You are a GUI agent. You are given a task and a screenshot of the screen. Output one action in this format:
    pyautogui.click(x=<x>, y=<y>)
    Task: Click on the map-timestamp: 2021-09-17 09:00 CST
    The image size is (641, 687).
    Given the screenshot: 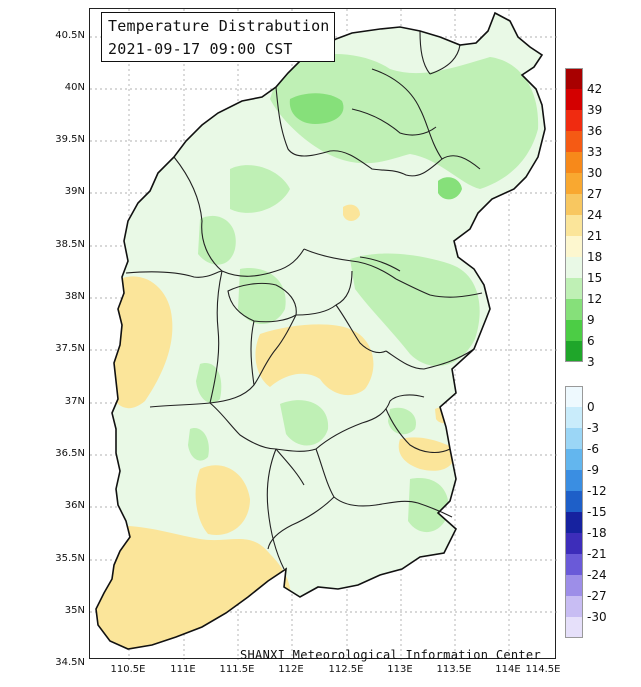 What is the action you would take?
    pyautogui.click(x=200, y=49)
    